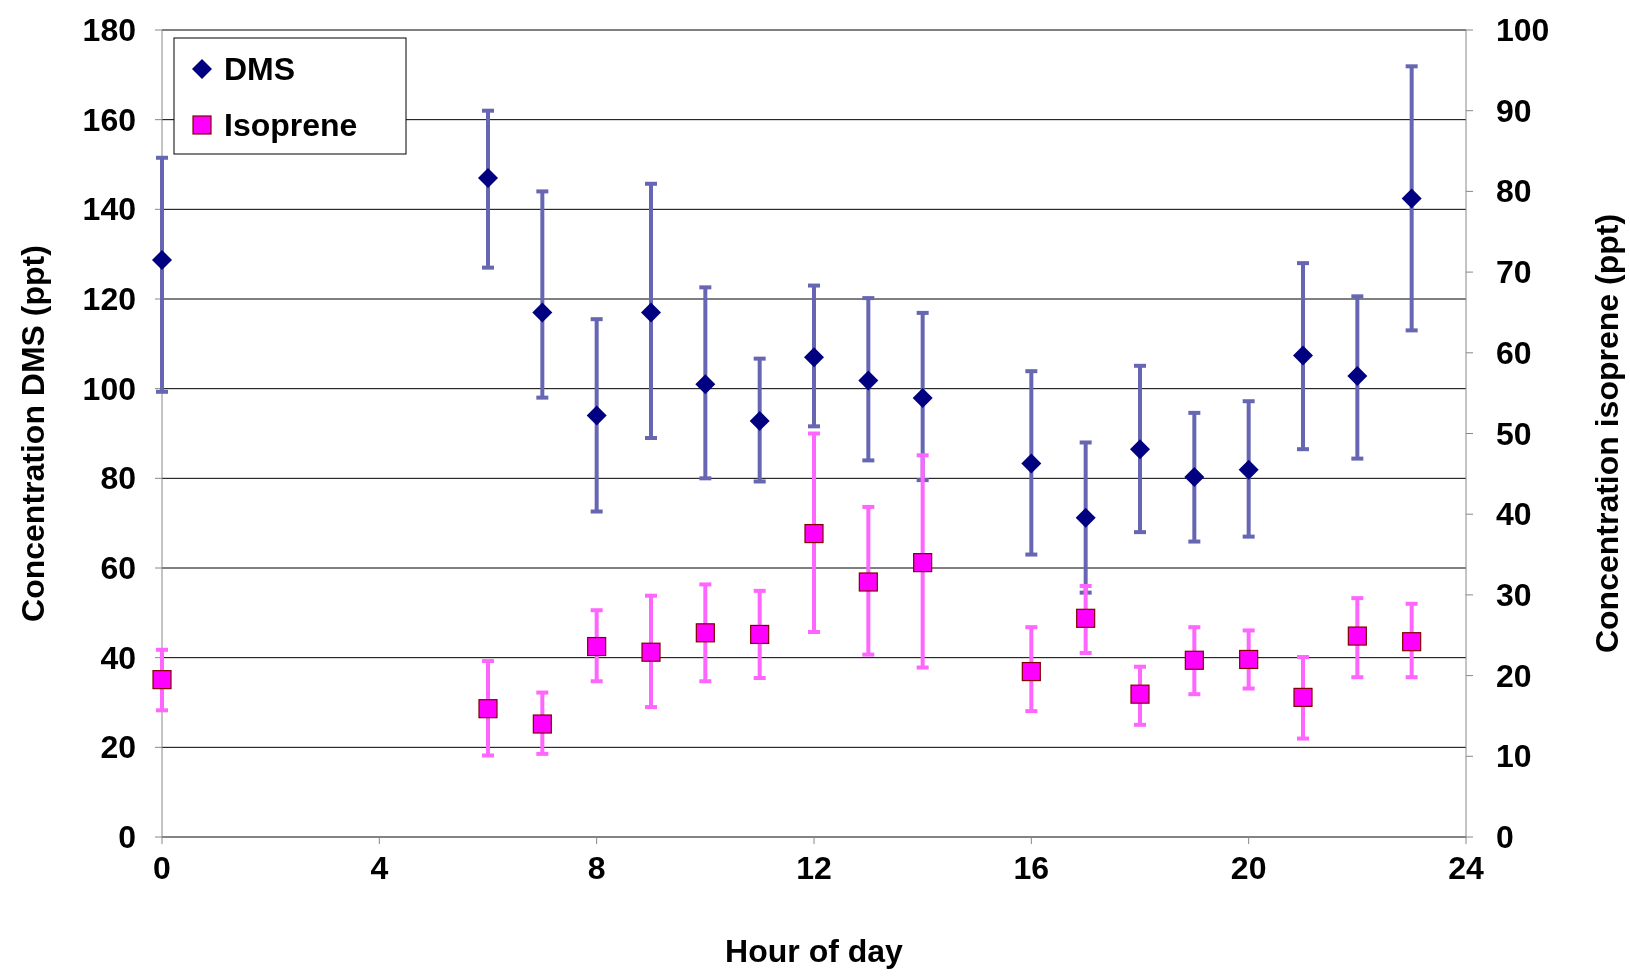 The image size is (1630, 978). What do you see at coordinates (1514, 272) in the screenshot?
I see `y2-tick-label: 70` at bounding box center [1514, 272].